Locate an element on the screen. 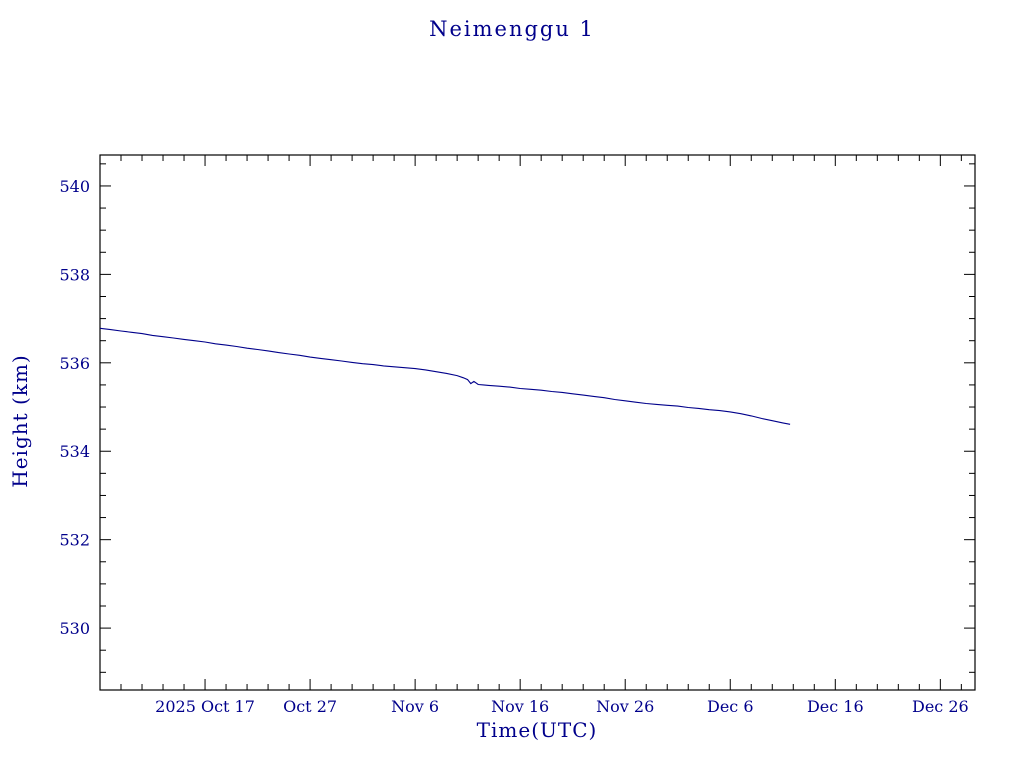 The height and width of the screenshot is (768, 1024). x-tick-label: Dec 6 is located at coordinates (730, 706).